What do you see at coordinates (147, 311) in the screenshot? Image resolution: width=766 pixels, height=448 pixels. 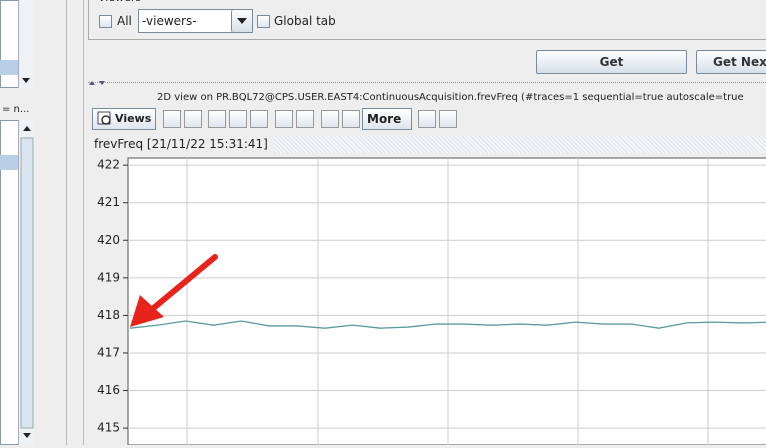 I see `annotation-arrowhead` at bounding box center [147, 311].